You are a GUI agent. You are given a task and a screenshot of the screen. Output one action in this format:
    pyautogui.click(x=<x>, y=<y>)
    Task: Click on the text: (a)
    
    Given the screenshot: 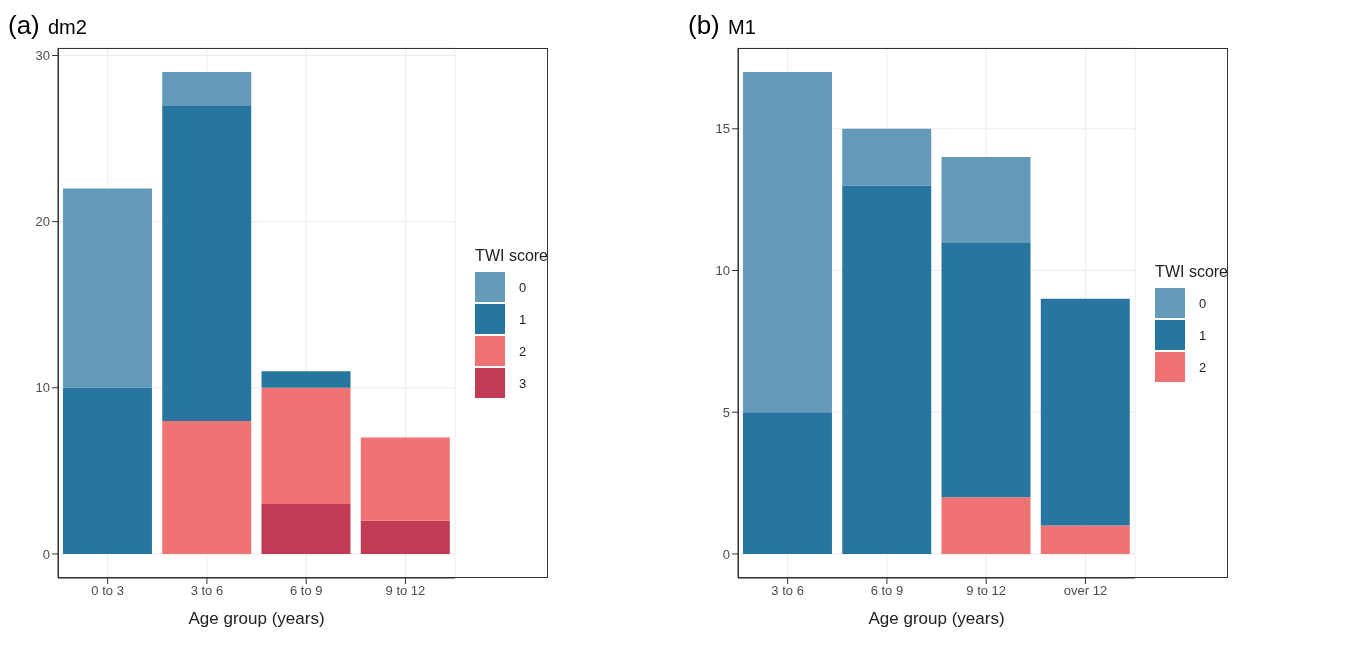 What is the action you would take?
    pyautogui.click(x=24, y=25)
    